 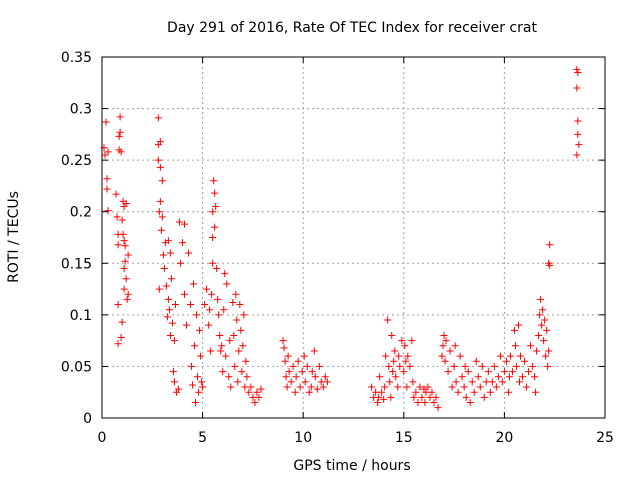 I want to click on y-tick-label: 0.05, so click(x=76, y=367).